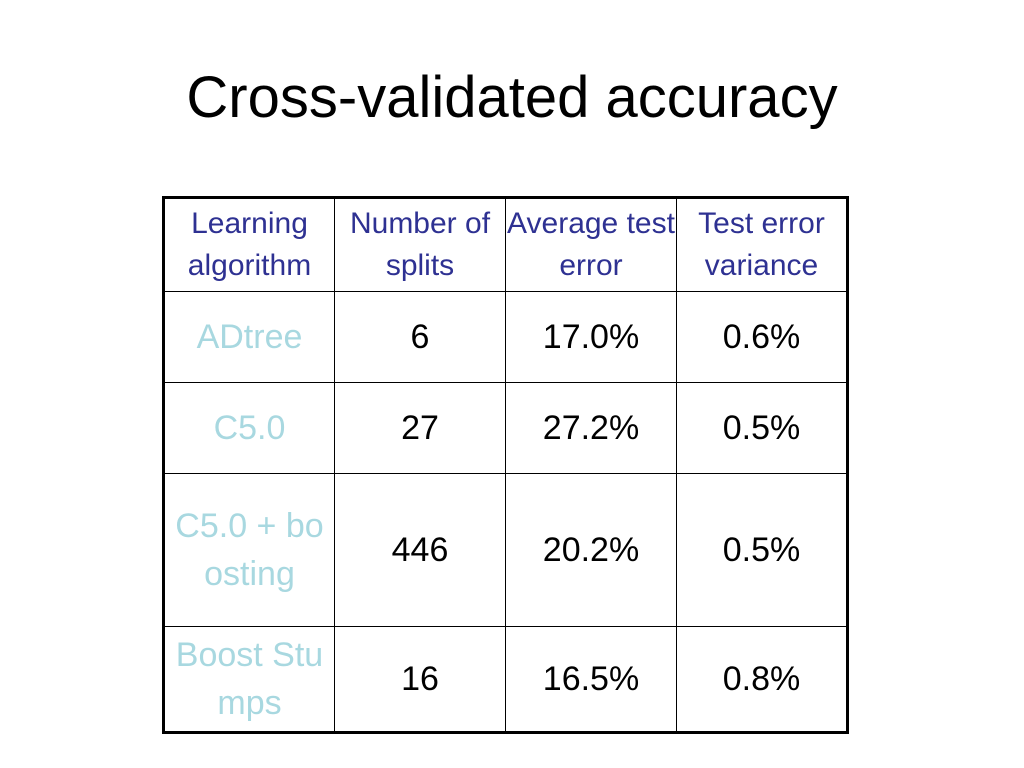 Image resolution: width=1024 pixels, height=768 pixels. What do you see at coordinates (762, 244) in the screenshot?
I see `header-test-error-variance: Test error variance` at bounding box center [762, 244].